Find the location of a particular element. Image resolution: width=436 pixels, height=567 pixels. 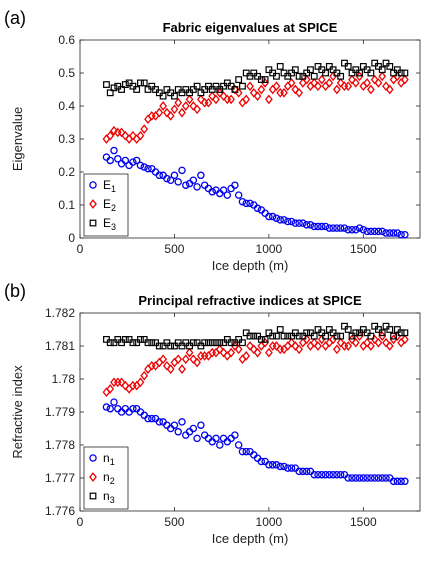

series-E2 is located at coordinates (255, 107).